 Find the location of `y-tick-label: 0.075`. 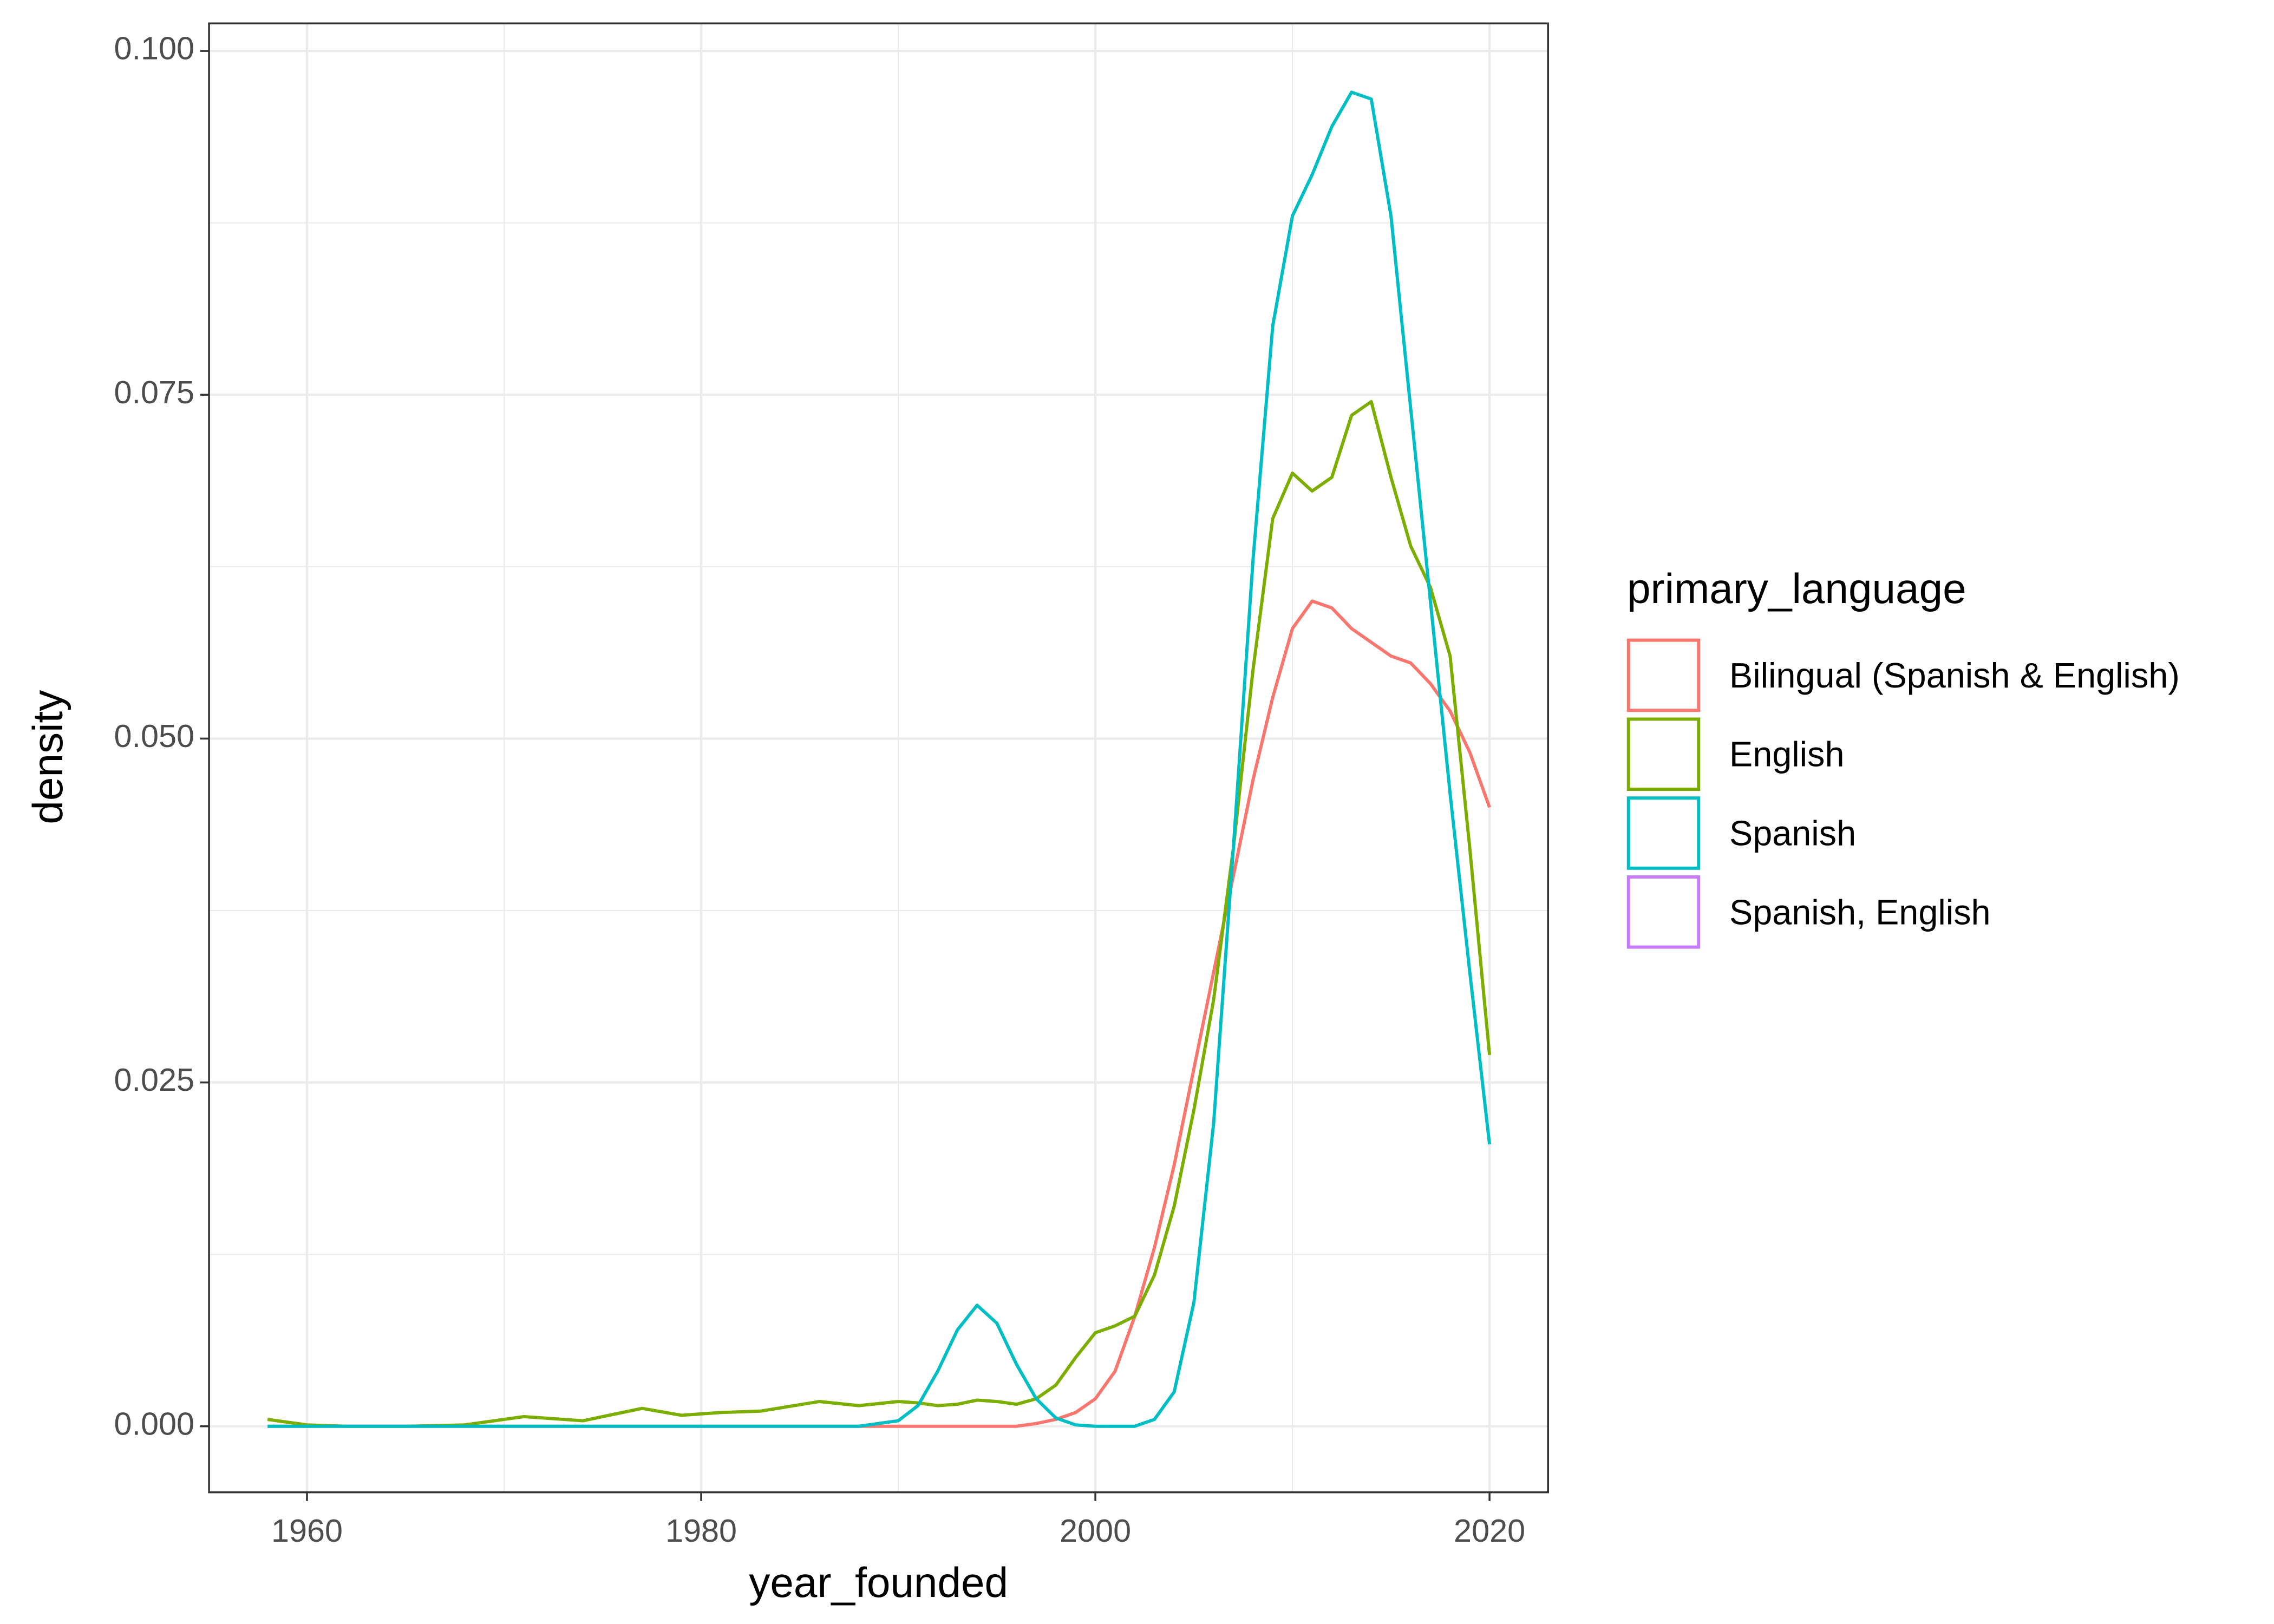

y-tick-label: 0.075 is located at coordinates (154, 392).